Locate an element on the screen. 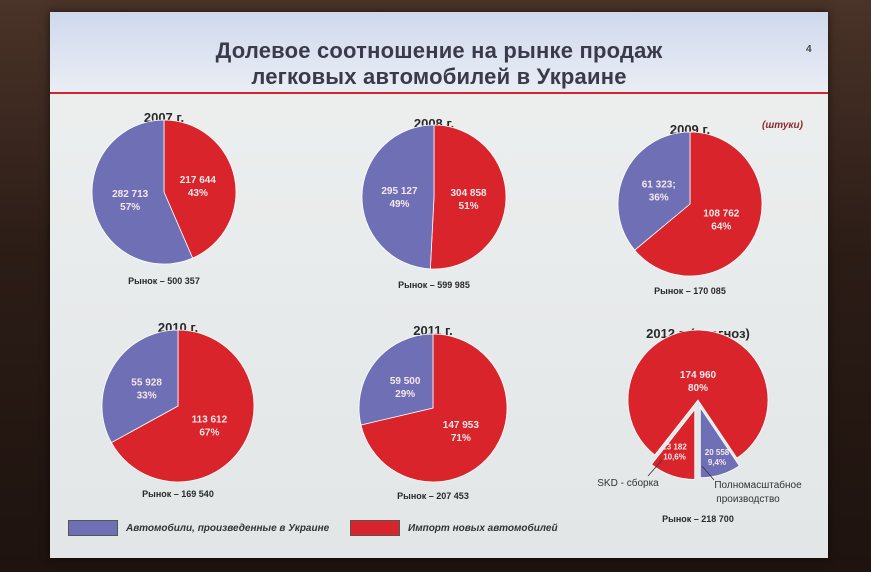 The image size is (871, 572). pie-0-label-domestic-percent: 57% is located at coordinates (130, 207).